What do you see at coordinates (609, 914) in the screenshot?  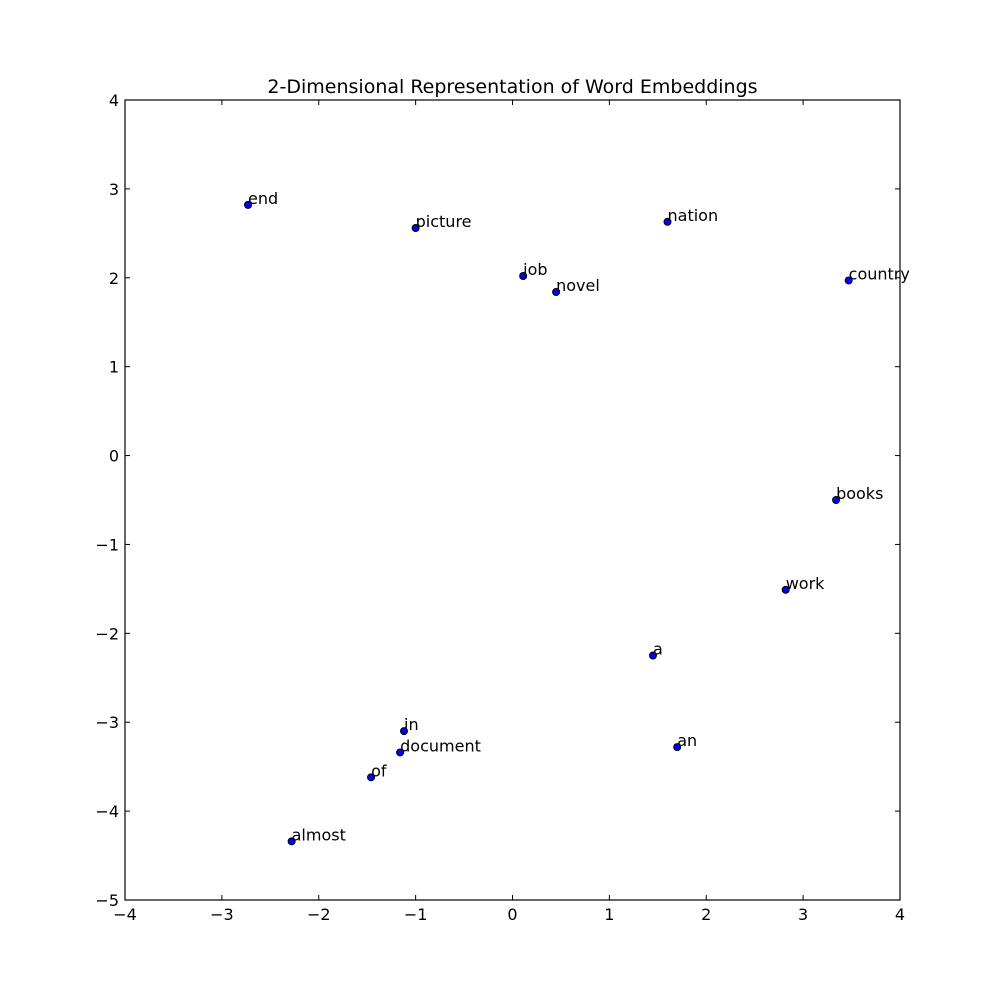 I see `x-tick-label: 1` at bounding box center [609, 914].